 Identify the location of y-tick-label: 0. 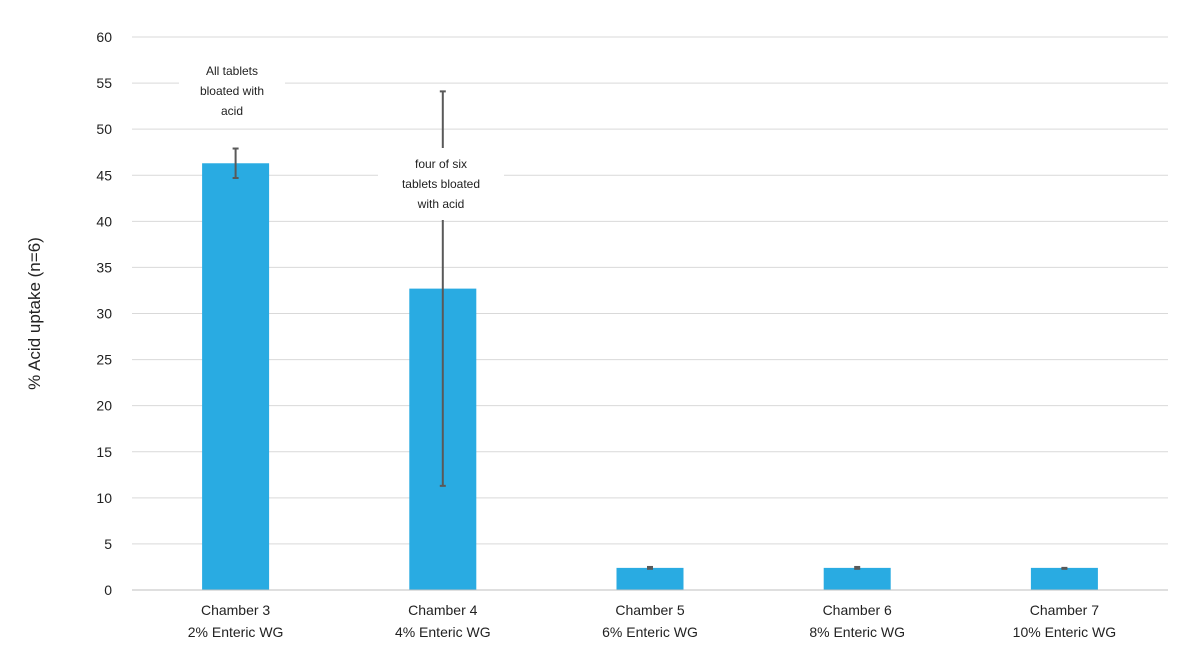
(108, 590).